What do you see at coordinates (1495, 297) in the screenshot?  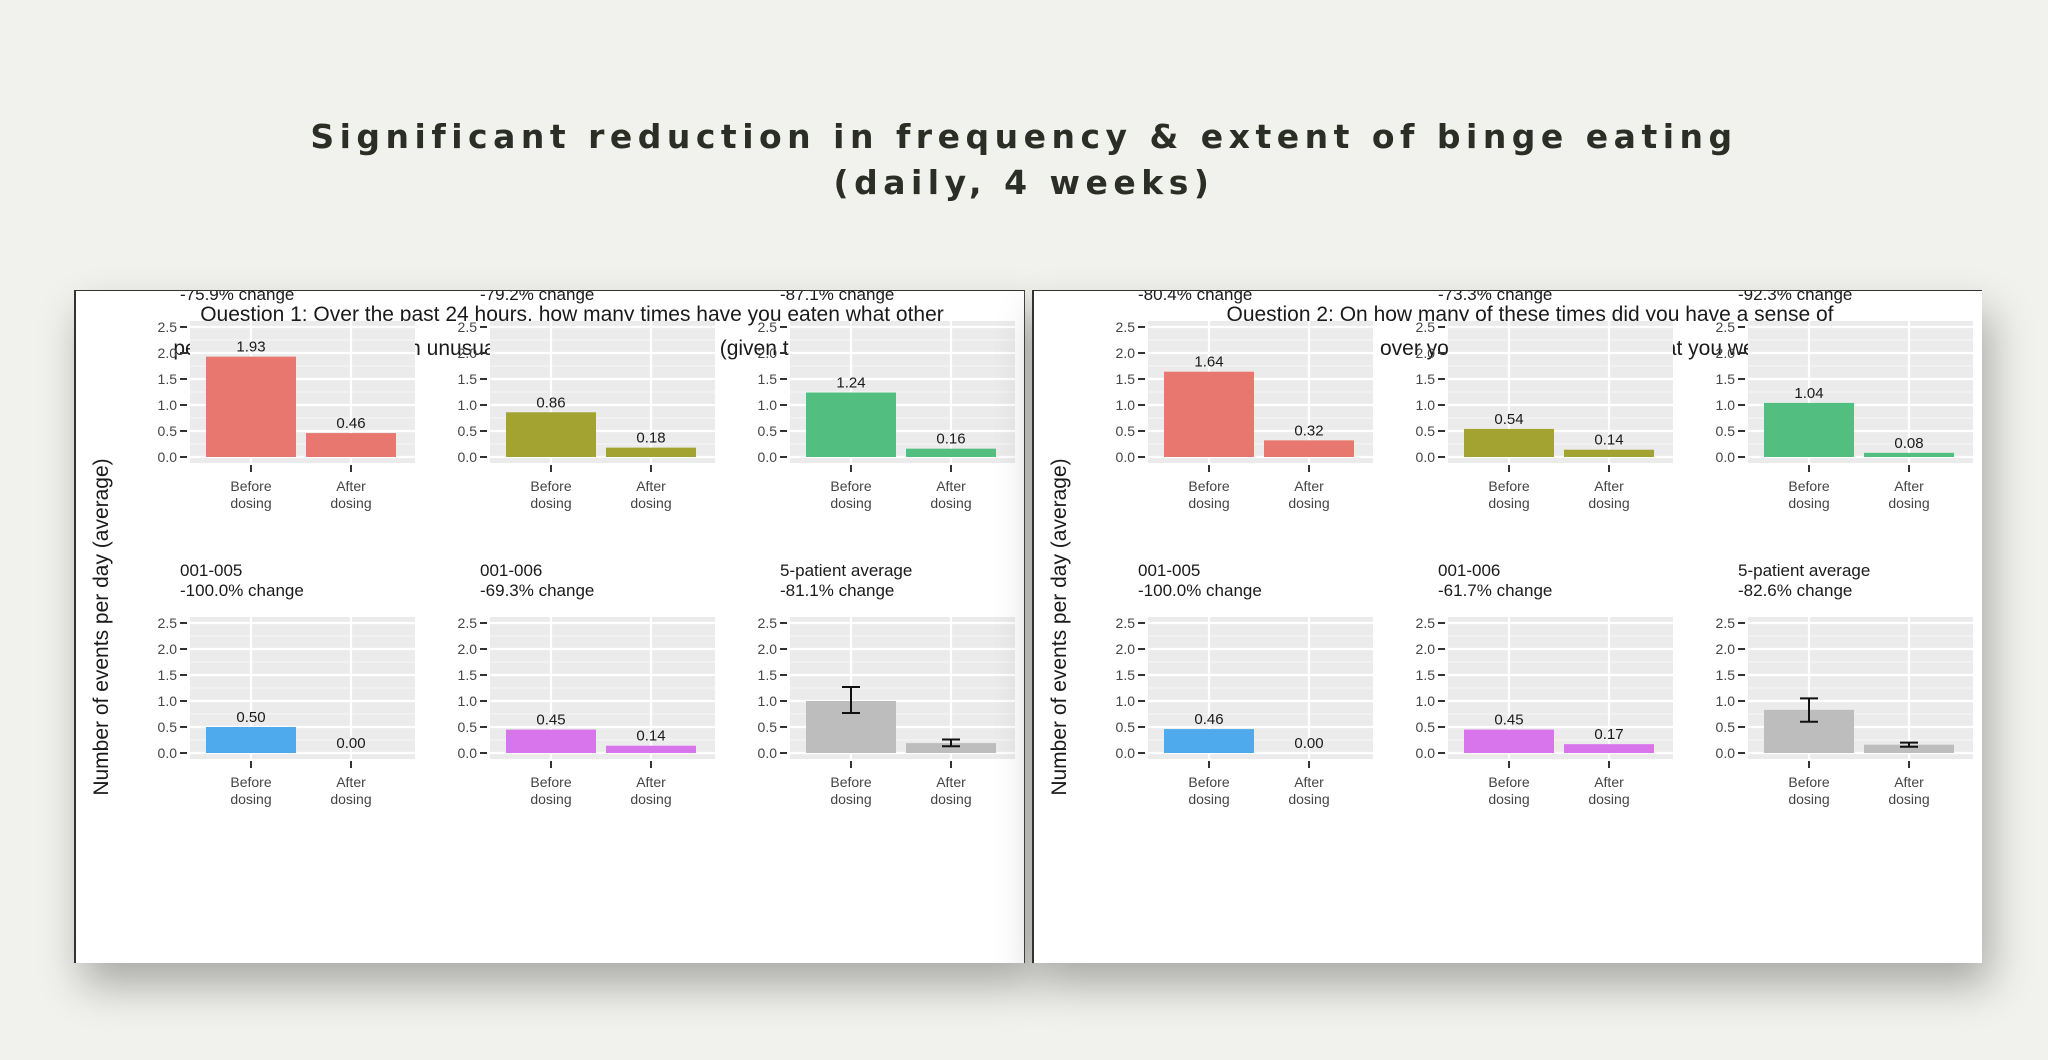 I see `subplot-change: -73.3% change` at bounding box center [1495, 297].